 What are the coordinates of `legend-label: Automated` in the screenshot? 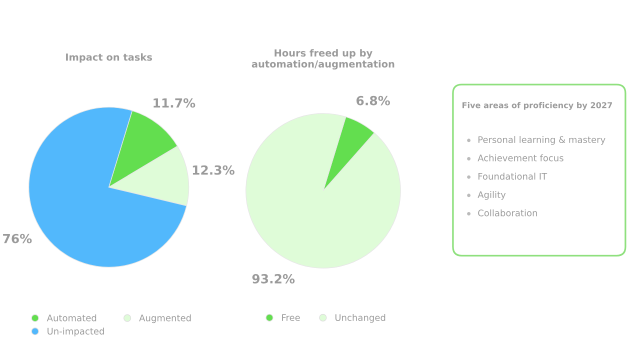 It's located at (71, 318).